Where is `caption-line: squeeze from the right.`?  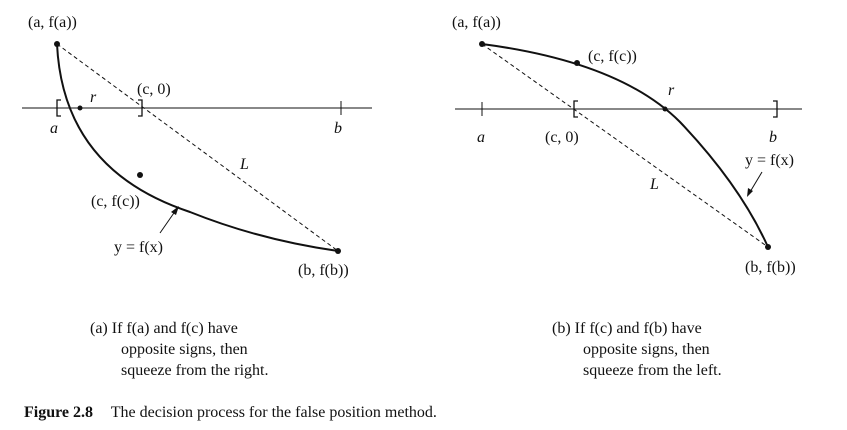
caption-line: squeeze from the right. is located at coordinates (195, 370).